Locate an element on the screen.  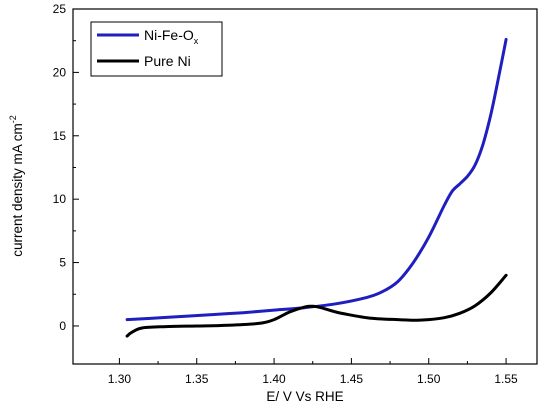
x-tick-label: 1.55 is located at coordinates (506, 379).